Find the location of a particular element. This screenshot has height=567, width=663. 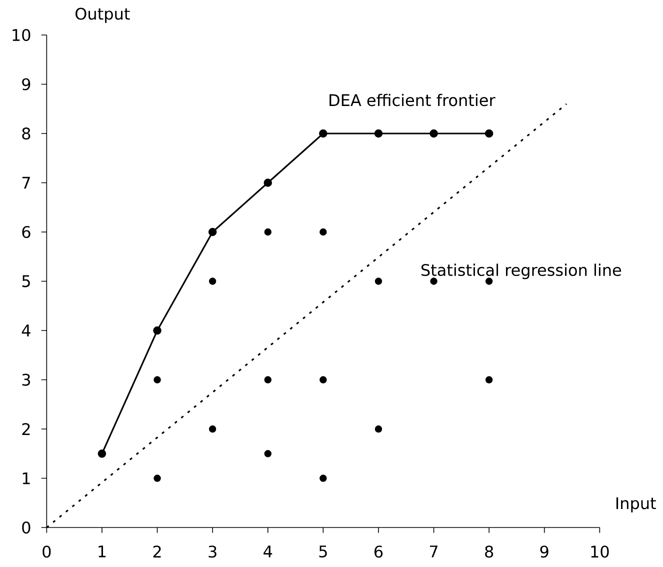

y-tick-label: 8 is located at coordinates (26, 133).